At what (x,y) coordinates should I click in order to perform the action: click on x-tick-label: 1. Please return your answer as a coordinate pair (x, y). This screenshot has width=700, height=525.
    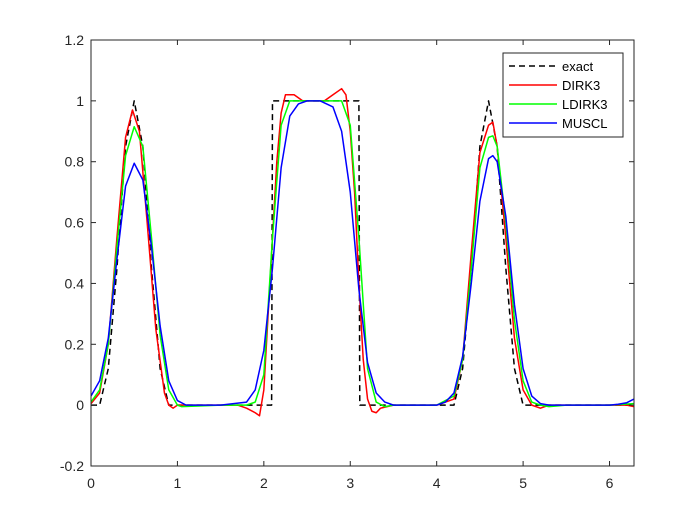
    Looking at the image, I should click on (178, 483).